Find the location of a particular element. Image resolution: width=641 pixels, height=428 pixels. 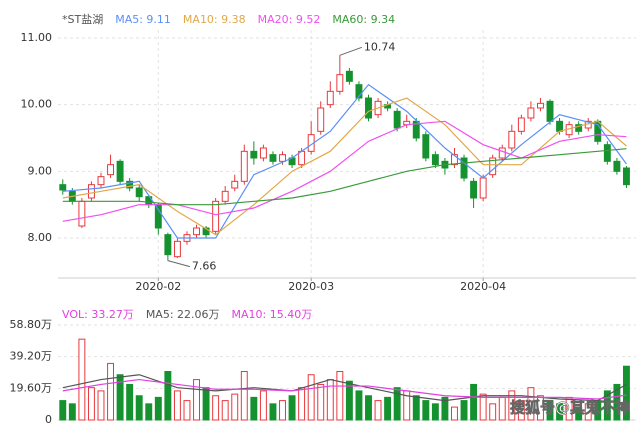

y-tick-label: 9.00 is located at coordinates (40, 170).